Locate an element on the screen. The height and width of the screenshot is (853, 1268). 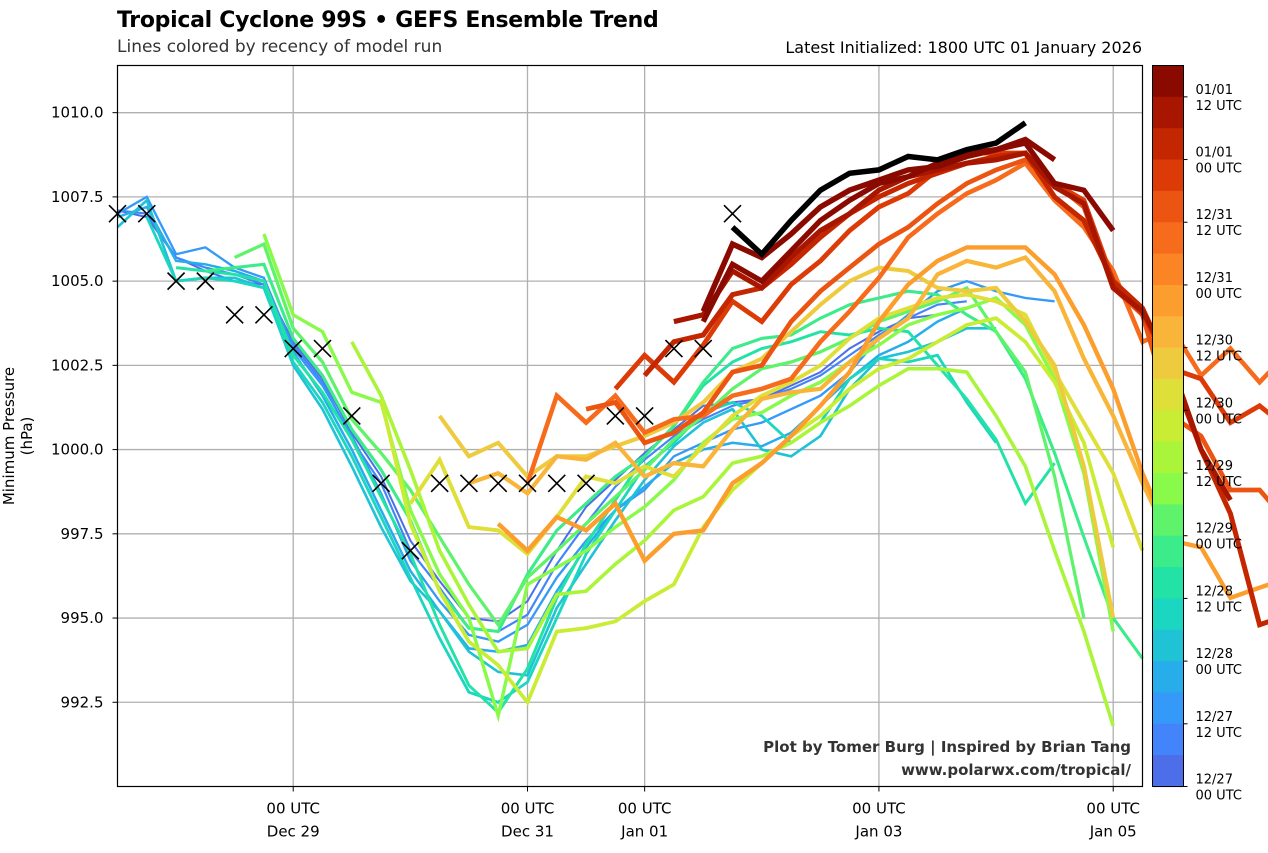
colorbar-frame is located at coordinates (1168, 426).